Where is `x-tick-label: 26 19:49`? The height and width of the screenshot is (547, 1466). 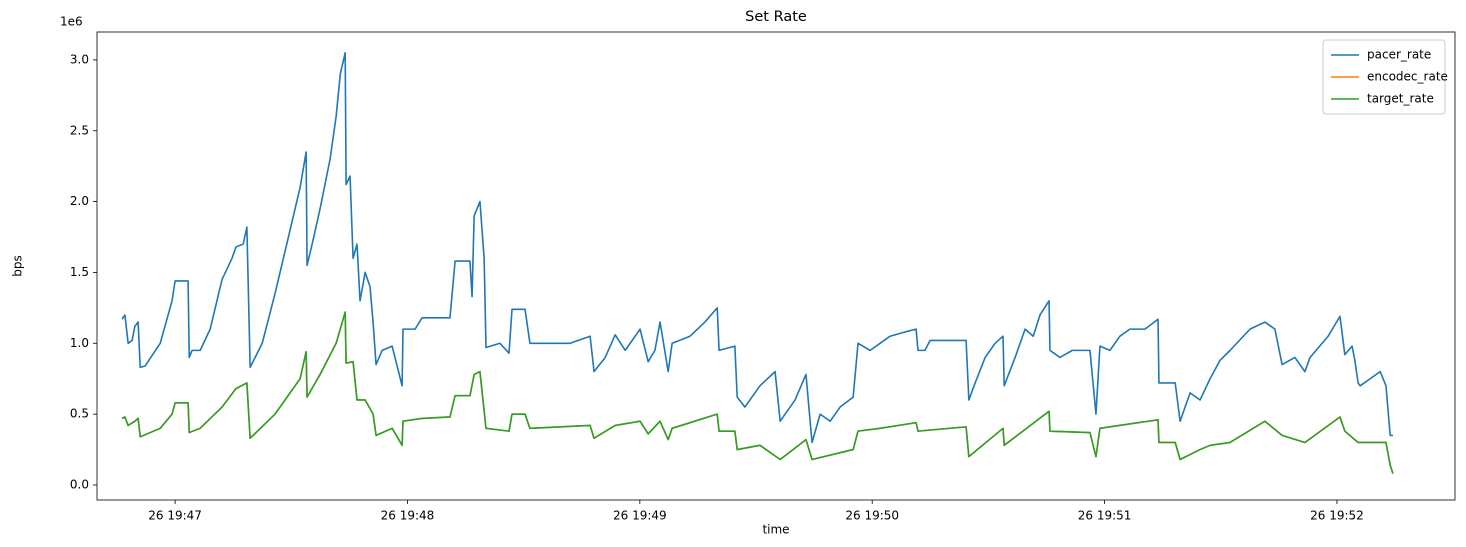 x-tick-label: 26 19:49 is located at coordinates (640, 516).